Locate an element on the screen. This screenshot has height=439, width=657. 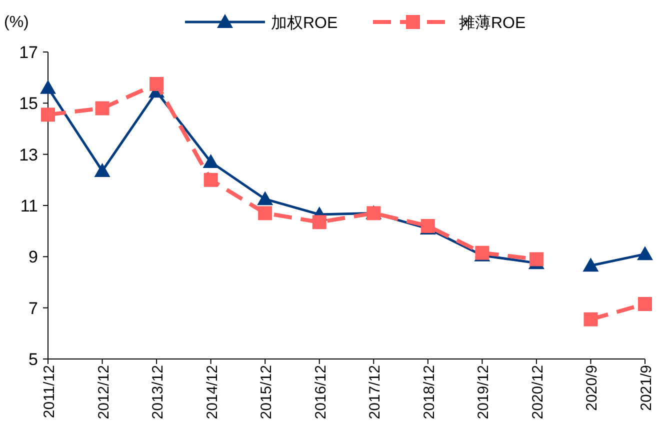
legend-label: 摊薄ROE is located at coordinates (492, 23).